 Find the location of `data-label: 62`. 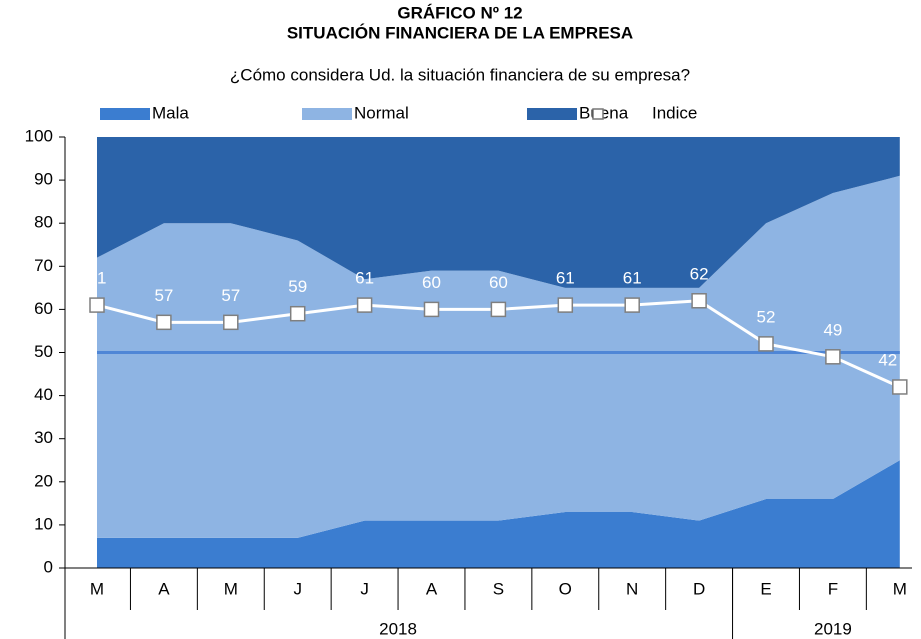

data-label: 62 is located at coordinates (699, 273).